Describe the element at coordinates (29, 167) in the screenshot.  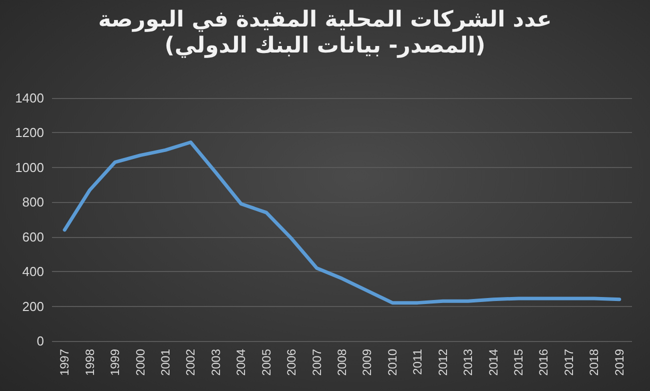
I see `y-tick-label: 1000` at that location.